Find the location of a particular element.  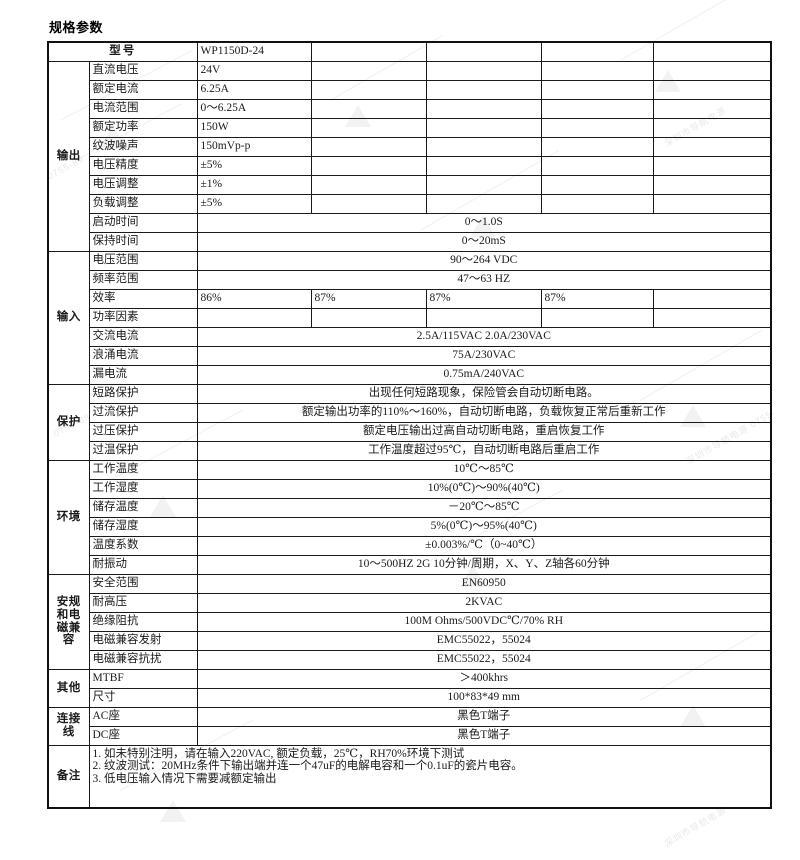

table-row: 过温保护 工作温度超过95℃，自动切断电路后重启工作 is located at coordinates (410, 450).